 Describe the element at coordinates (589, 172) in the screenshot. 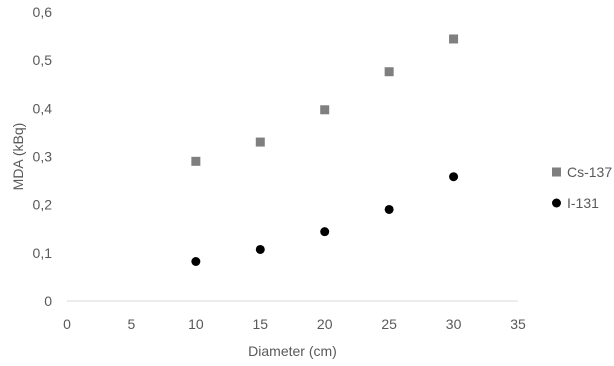

I see `legend-label-cs-137: Cs-137` at that location.